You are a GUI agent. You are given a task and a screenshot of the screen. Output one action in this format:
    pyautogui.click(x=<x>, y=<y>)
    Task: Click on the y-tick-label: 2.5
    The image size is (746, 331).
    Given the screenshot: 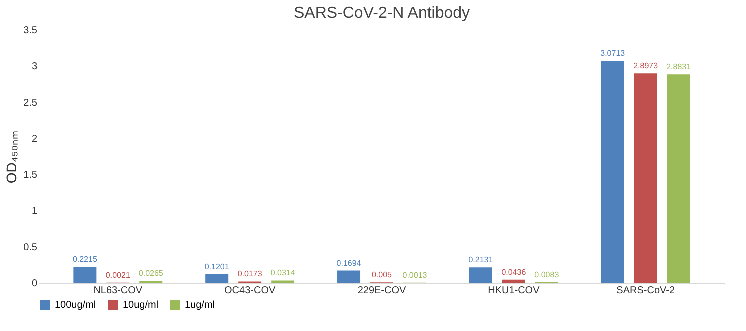 What is the action you would take?
    pyautogui.click(x=31, y=103)
    